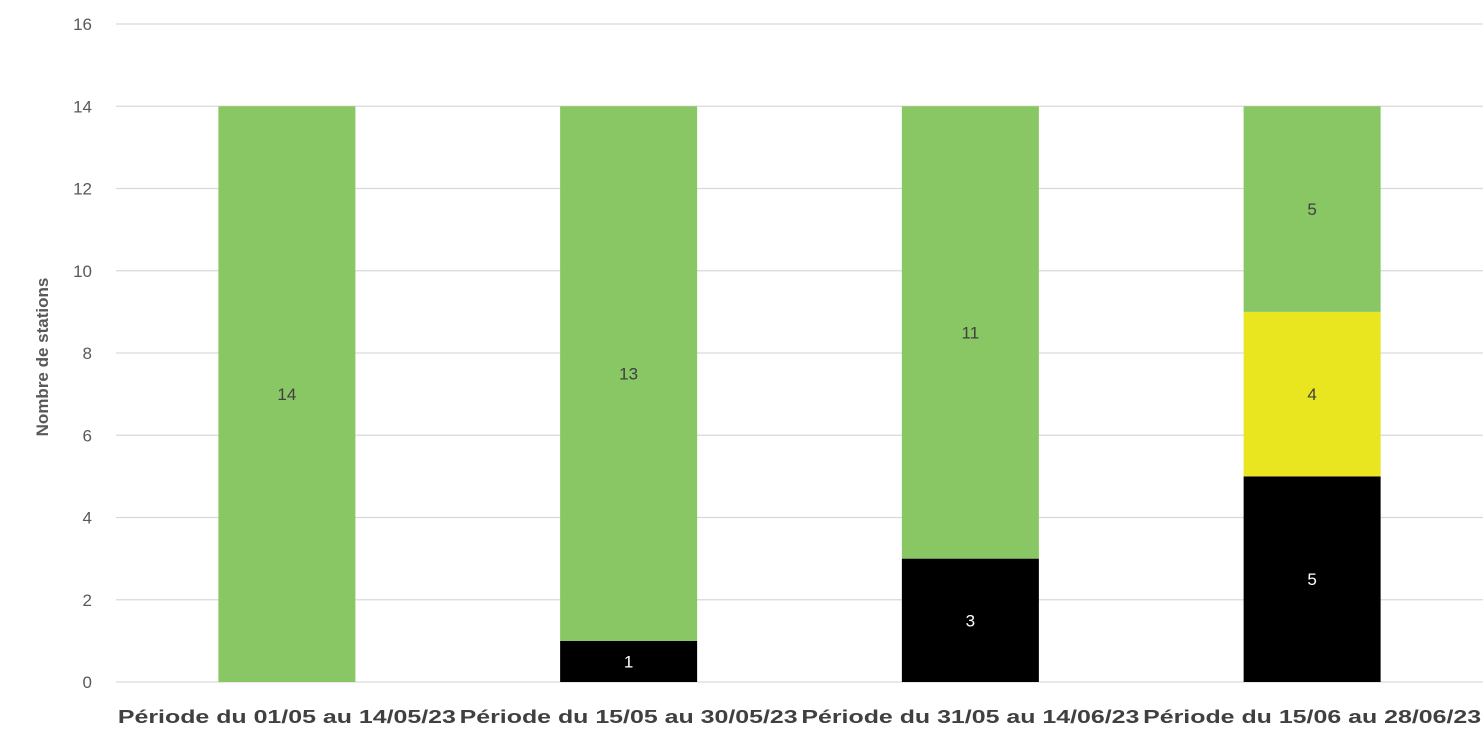 This screenshot has height=729, width=1483. What do you see at coordinates (87, 353) in the screenshot?
I see `y-tick-label: 8` at bounding box center [87, 353].